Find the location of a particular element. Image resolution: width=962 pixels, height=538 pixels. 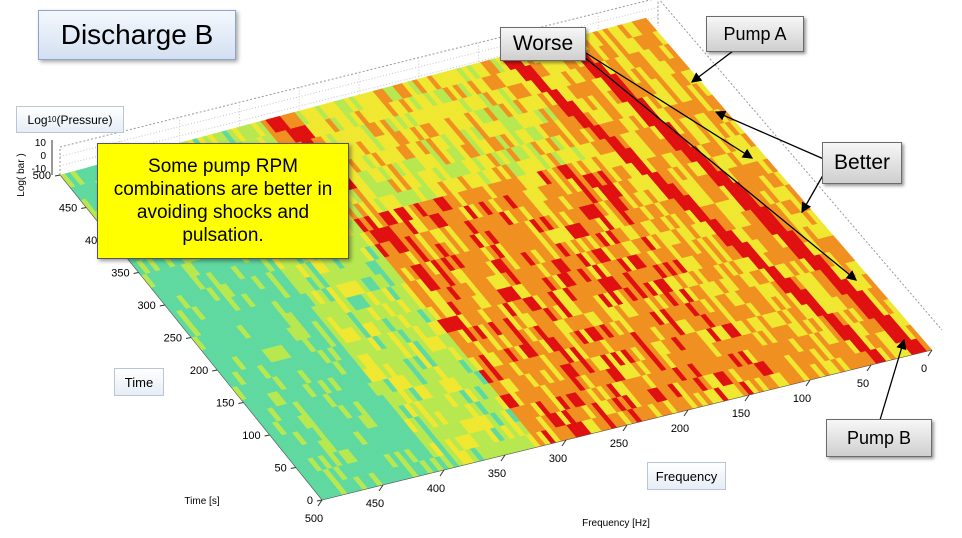

pressure-axis-label: Log 10 (Pressure) is located at coordinates (70, 119).